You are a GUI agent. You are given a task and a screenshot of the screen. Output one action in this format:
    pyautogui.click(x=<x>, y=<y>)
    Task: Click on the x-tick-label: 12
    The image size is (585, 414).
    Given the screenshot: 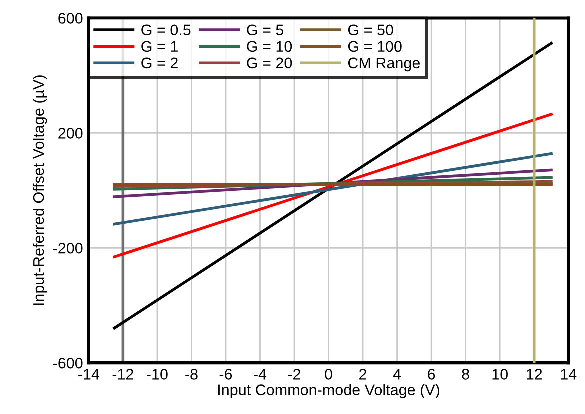 What is the action you would take?
    pyautogui.click(x=534, y=374)
    